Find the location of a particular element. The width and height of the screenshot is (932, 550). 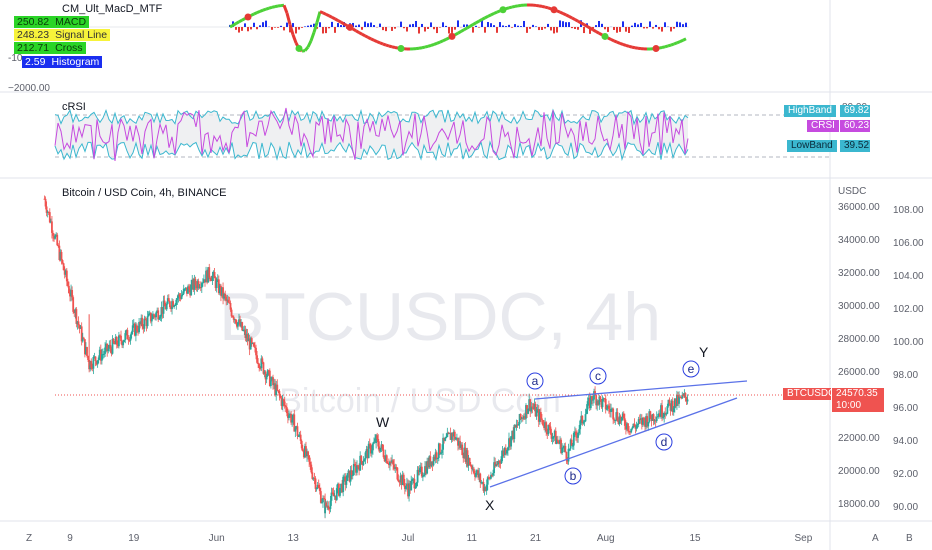

log-scale-button: B is located at coordinates (909, 538).